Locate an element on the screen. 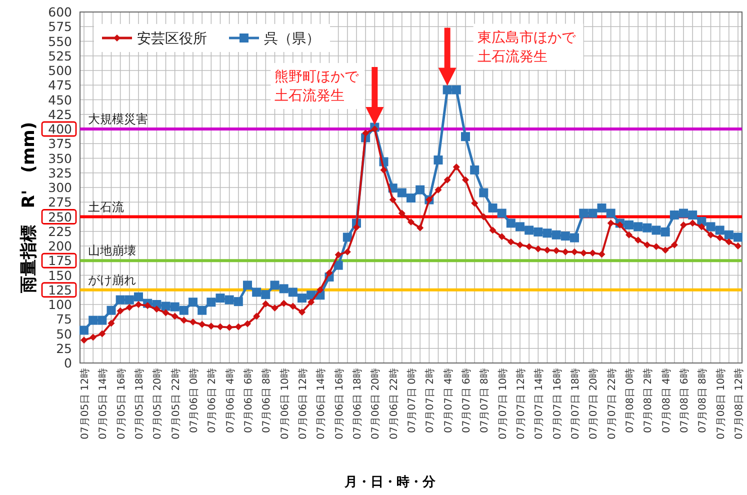 The image size is (747, 495). x-tick-label: 07月07日 2時 is located at coordinates (430, 400).